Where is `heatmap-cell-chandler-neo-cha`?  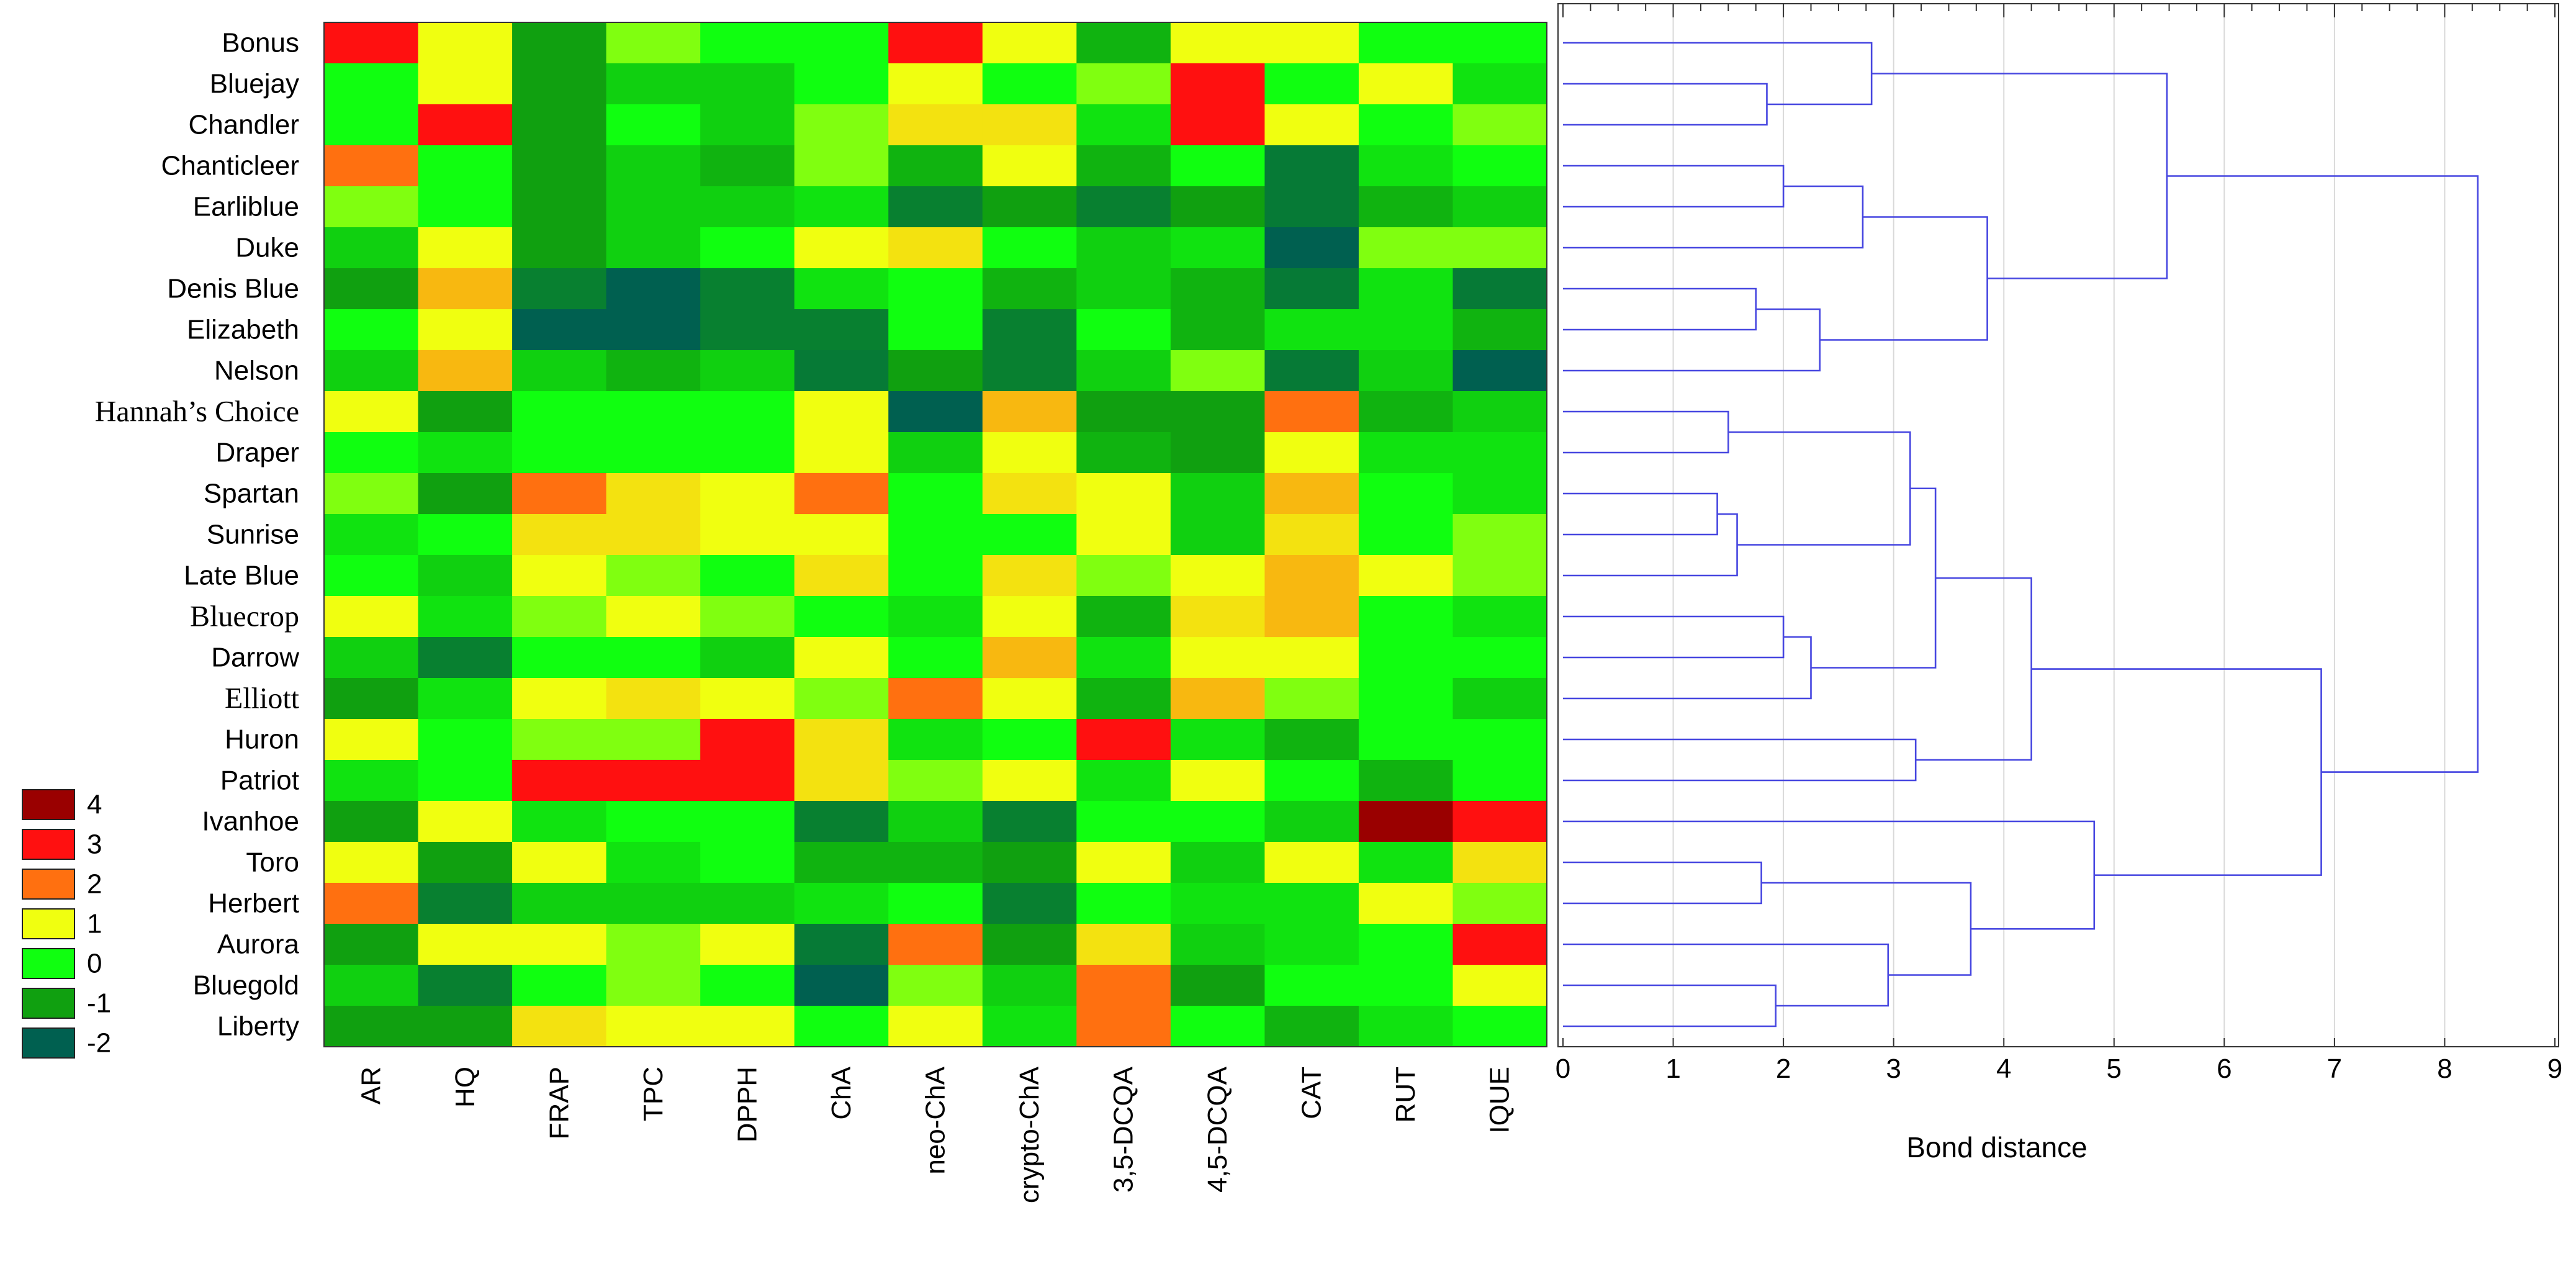
heatmap-cell-chandler-neo-cha is located at coordinates (935, 125).